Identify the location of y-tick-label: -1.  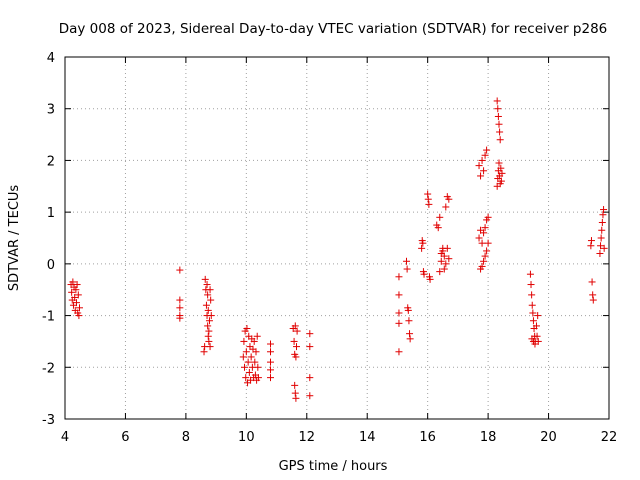
(48, 317).